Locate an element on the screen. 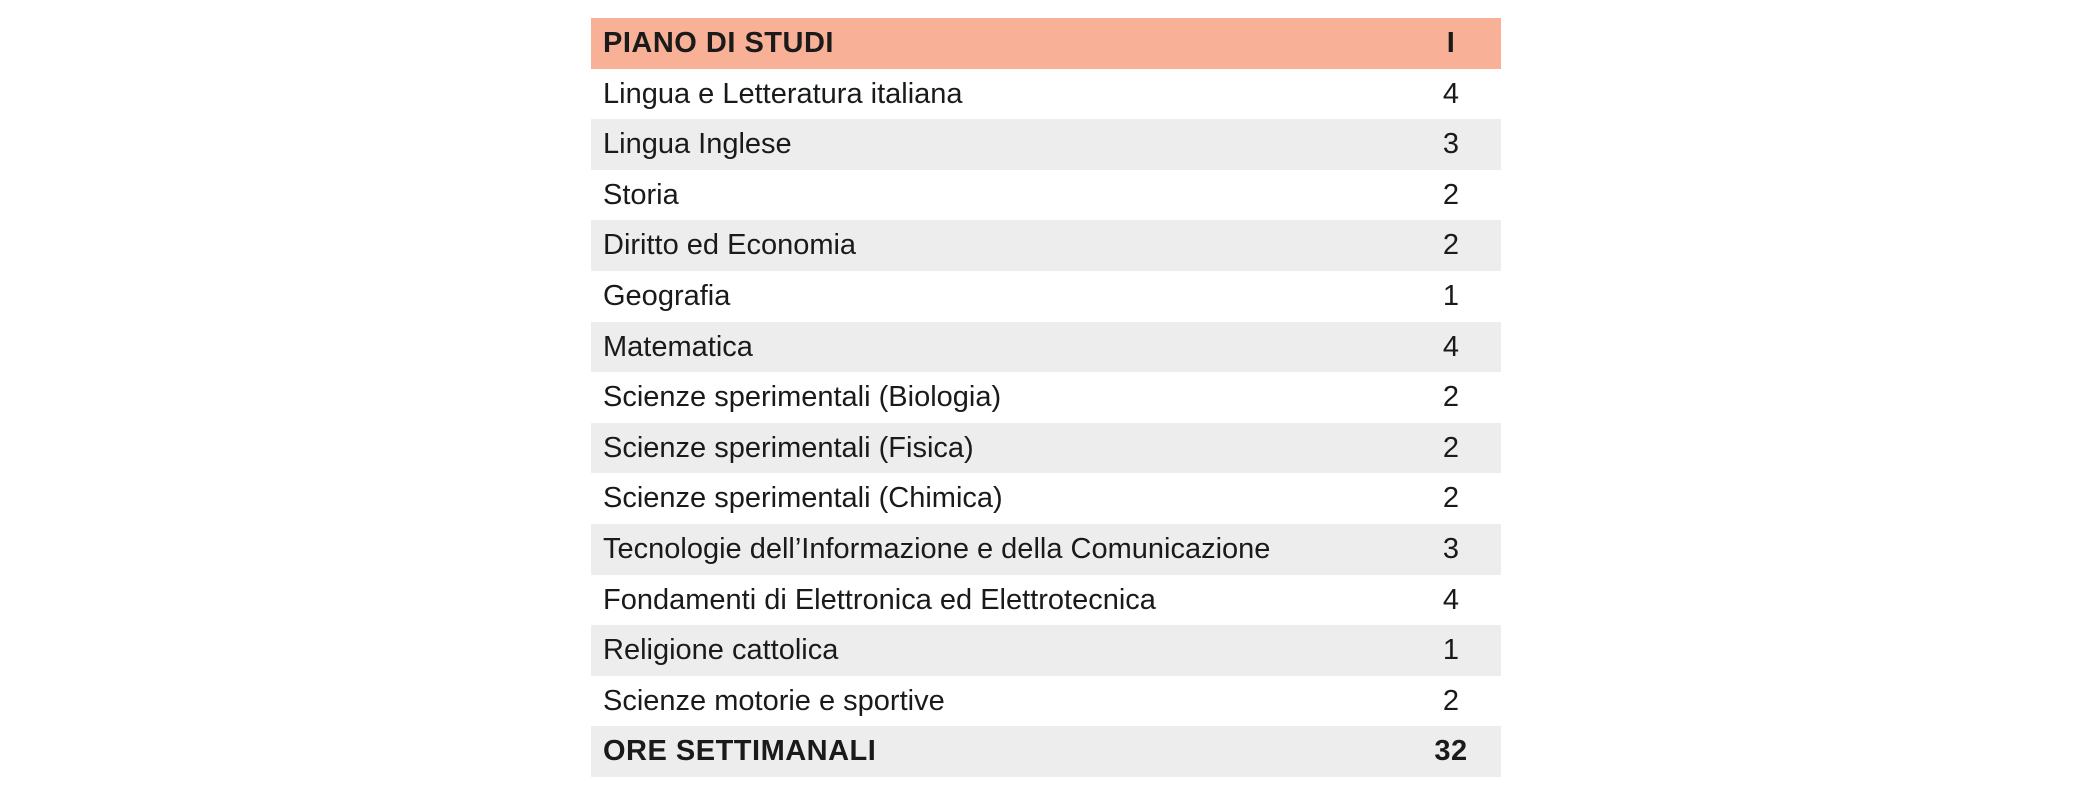  table-row: Lingua e Letteratura italiana 4 is located at coordinates (1046, 94).